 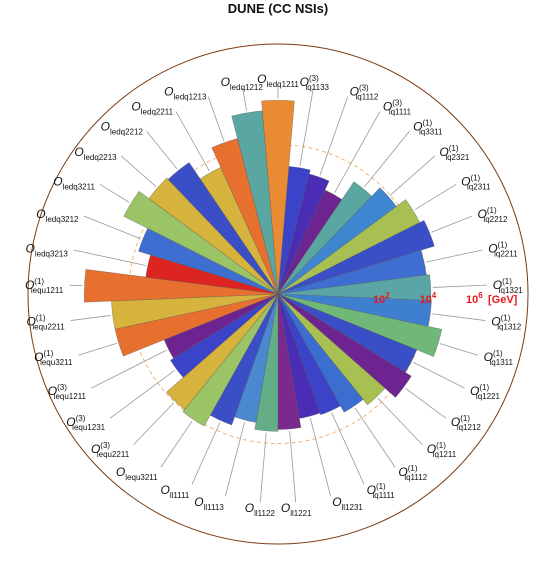 What do you see at coordinates (459, 349) in the screenshot?
I see `leader-line-lq1311` at bounding box center [459, 349].